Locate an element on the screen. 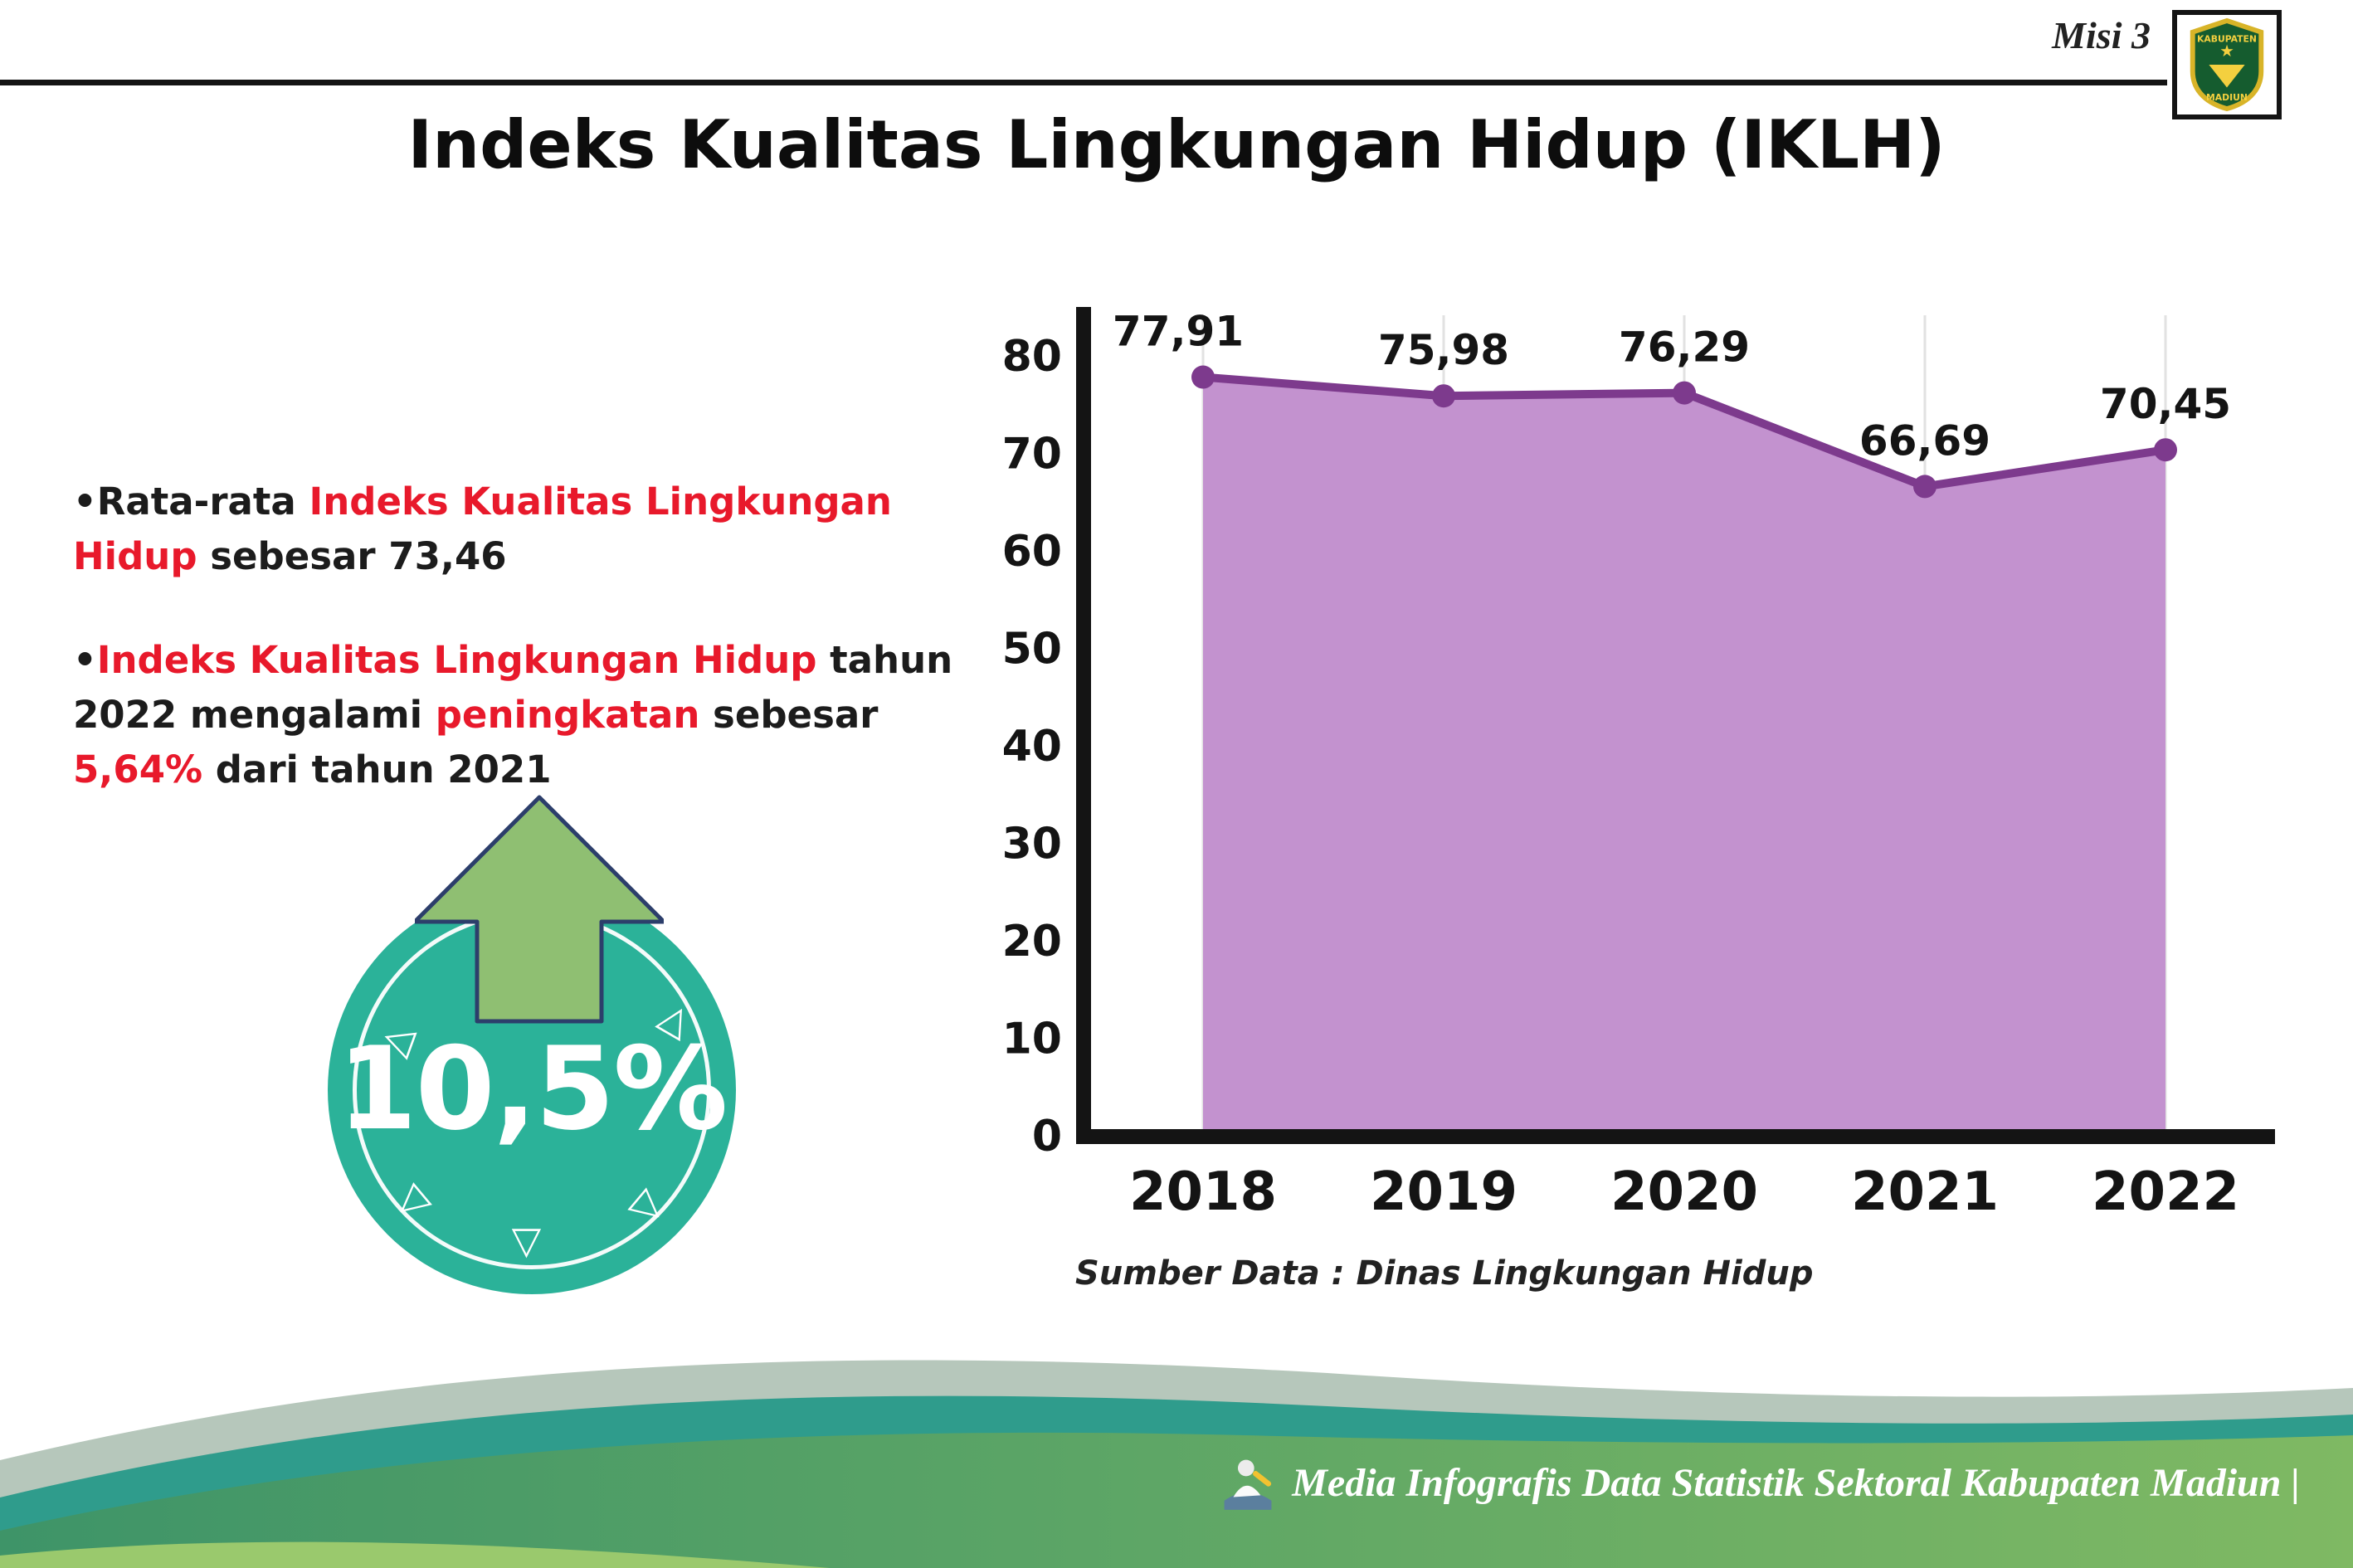 The width and height of the screenshot is (2353, 1568). bullet-text-highlight: 5,64% is located at coordinates (138, 769).